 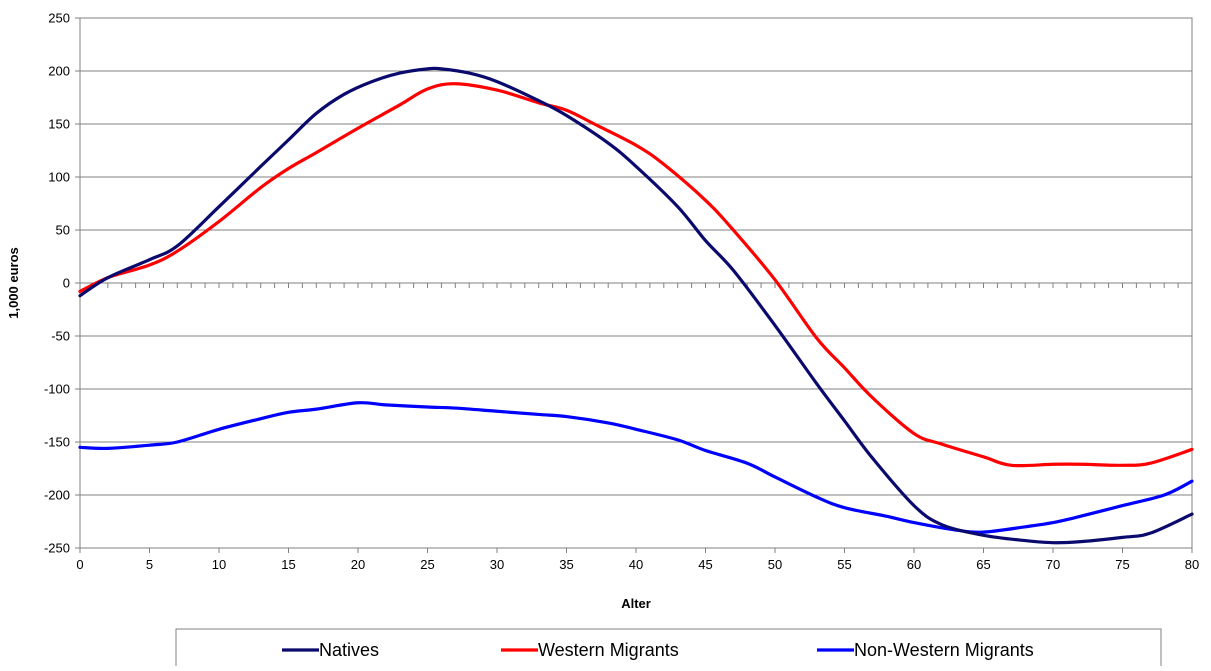 What do you see at coordinates (57, 548) in the screenshot?
I see `y-tick-label: -250` at bounding box center [57, 548].